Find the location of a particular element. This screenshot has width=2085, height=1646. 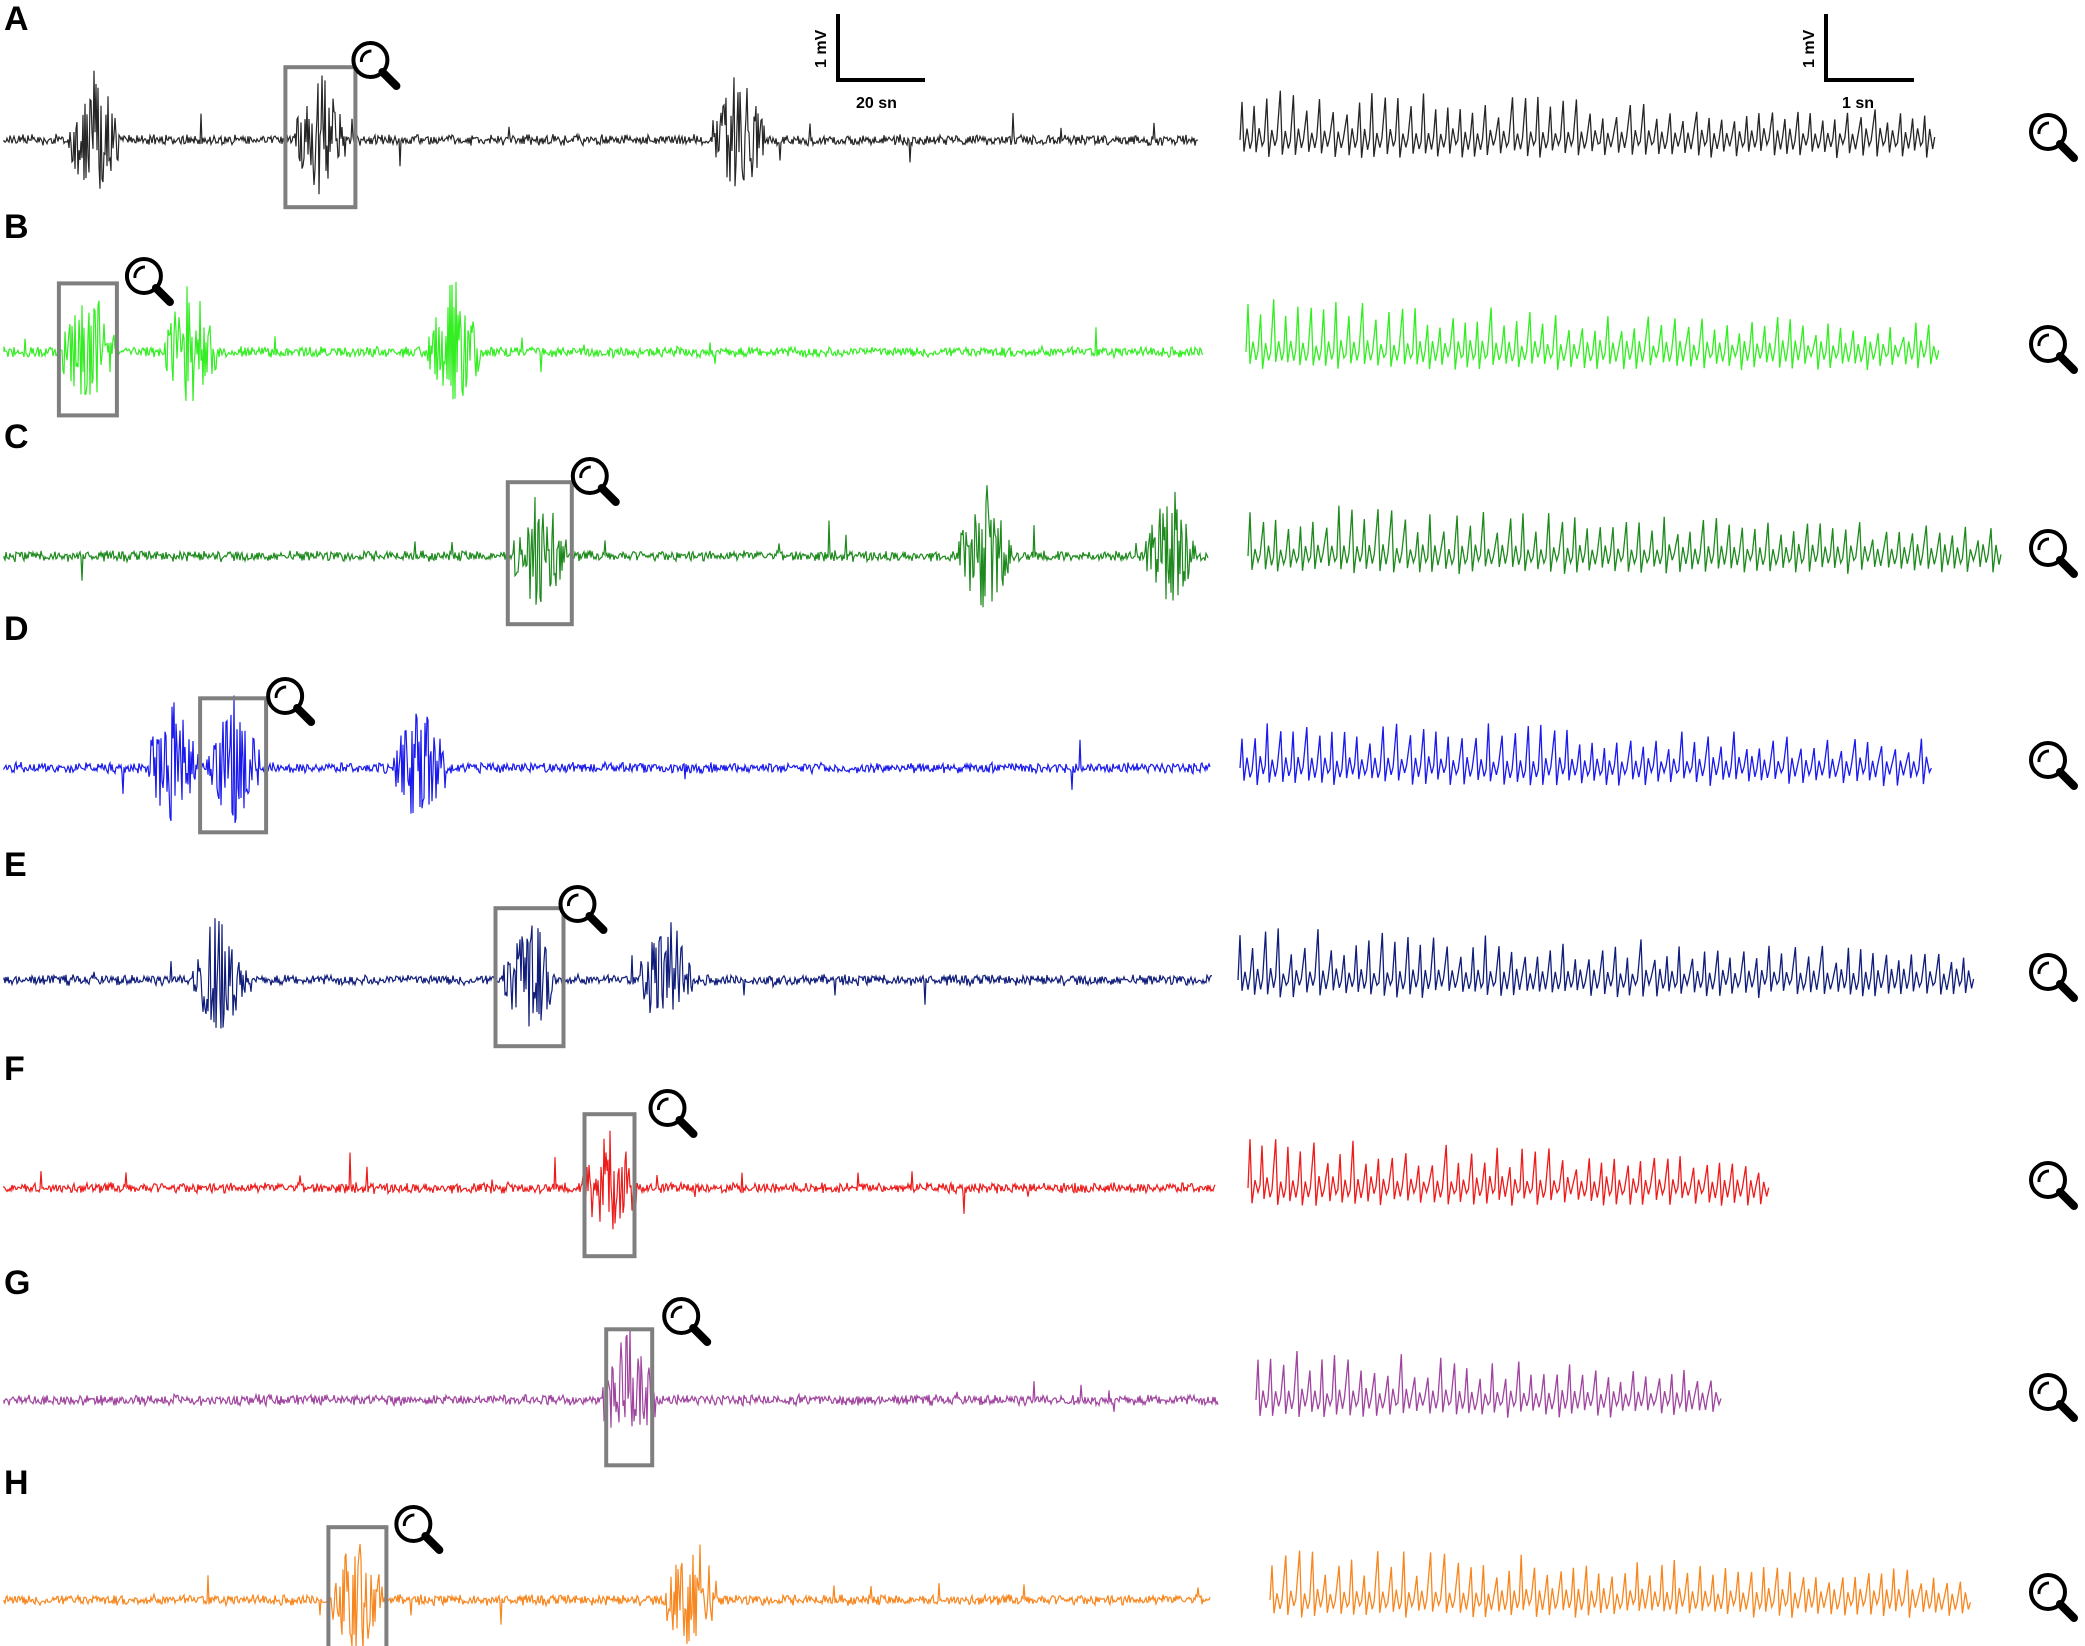

panel-letter-e: E is located at coordinates (15, 865).